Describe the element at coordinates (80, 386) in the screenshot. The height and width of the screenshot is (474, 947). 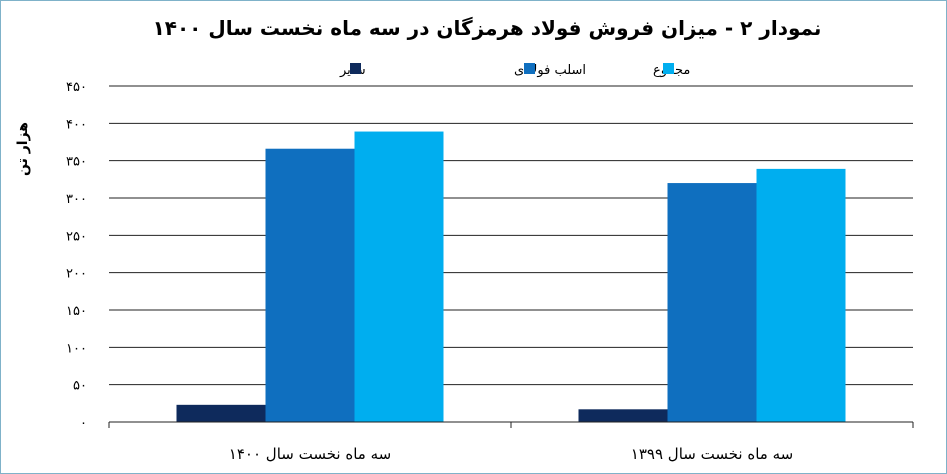
I see `y-tick-label: ۵۰` at that location.